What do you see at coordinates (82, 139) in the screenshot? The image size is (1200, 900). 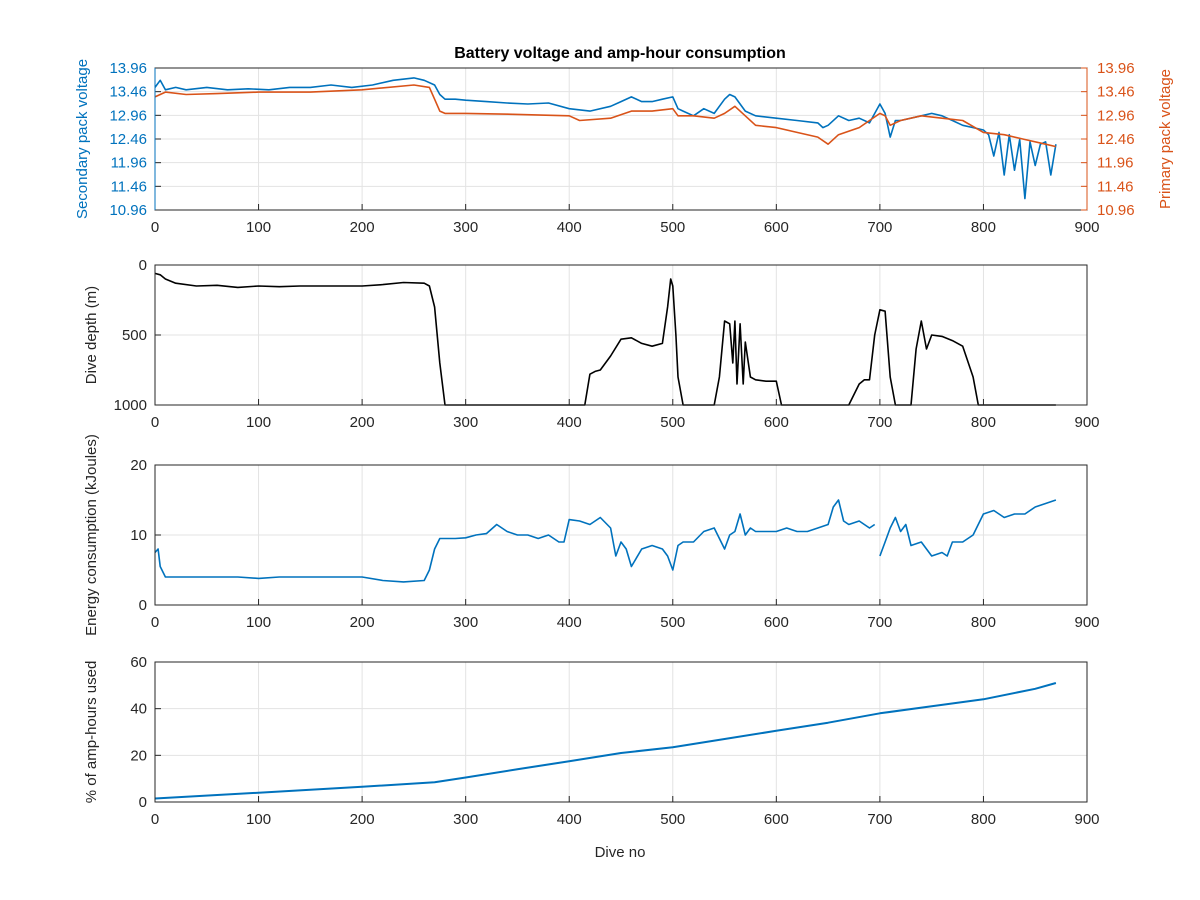 I see `voltage-ylabel: Secondary pack voltage` at bounding box center [82, 139].